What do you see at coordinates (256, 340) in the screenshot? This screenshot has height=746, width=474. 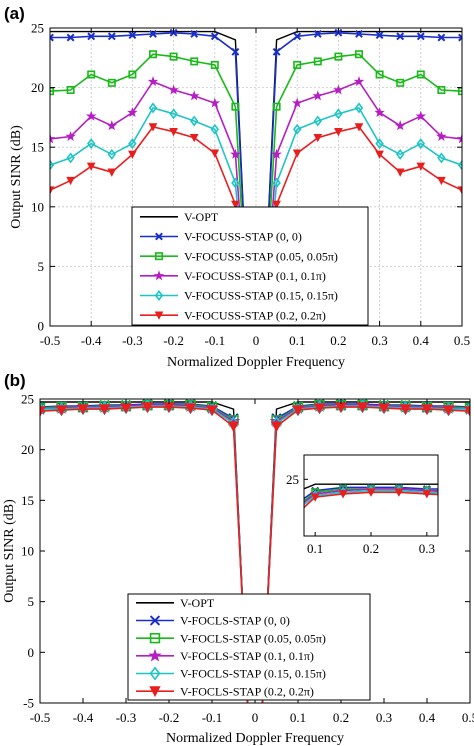 I see `x-tick-label: 0` at bounding box center [256, 340].